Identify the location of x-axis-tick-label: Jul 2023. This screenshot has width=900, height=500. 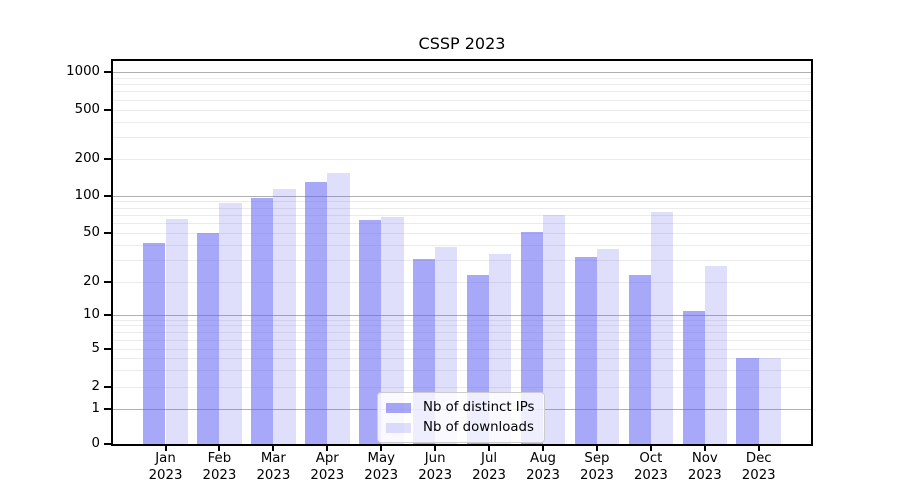
(489, 467).